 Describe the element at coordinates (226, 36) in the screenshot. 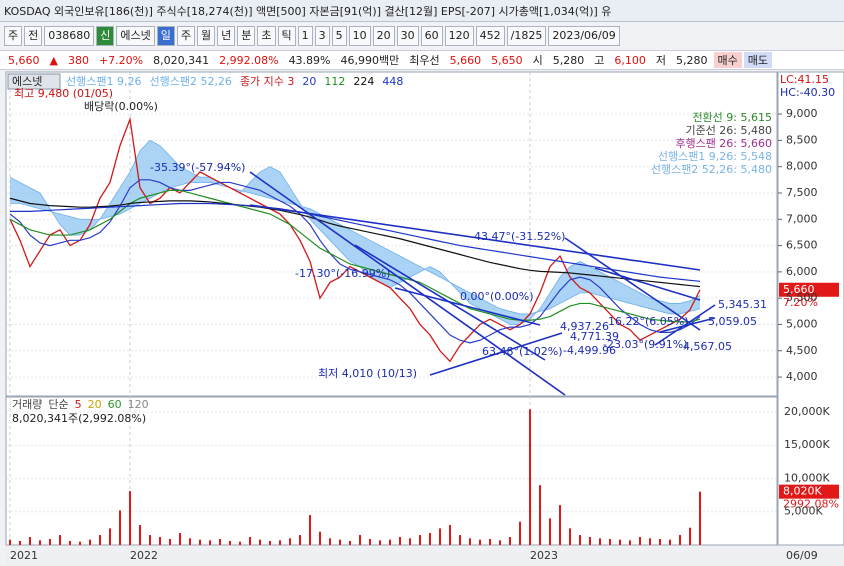

I see `toolbar-button: 년` at that location.